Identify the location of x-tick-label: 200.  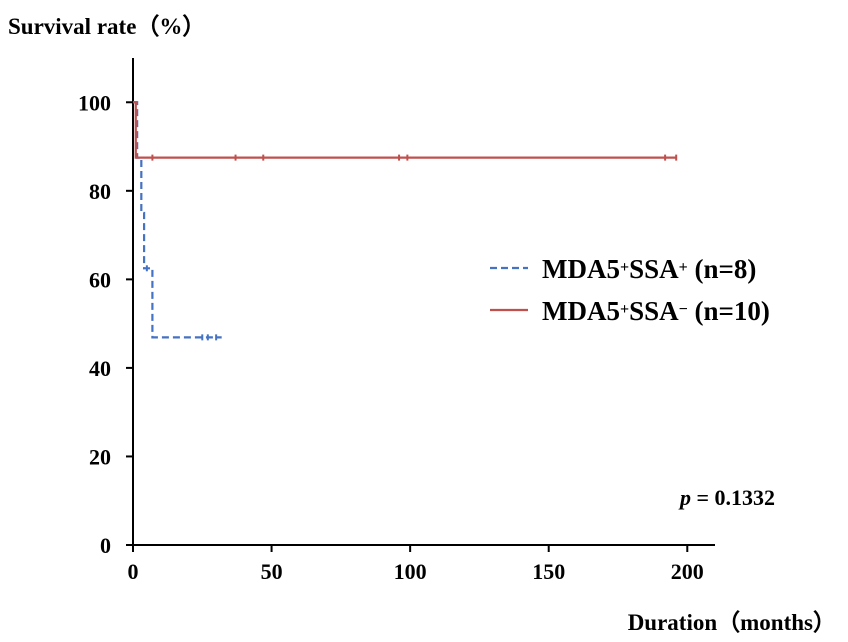
(687, 571).